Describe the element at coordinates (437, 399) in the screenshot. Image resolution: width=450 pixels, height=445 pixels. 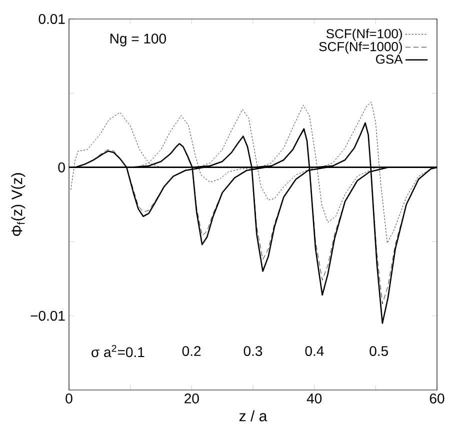
I see `x-tick-label: 60` at that location.